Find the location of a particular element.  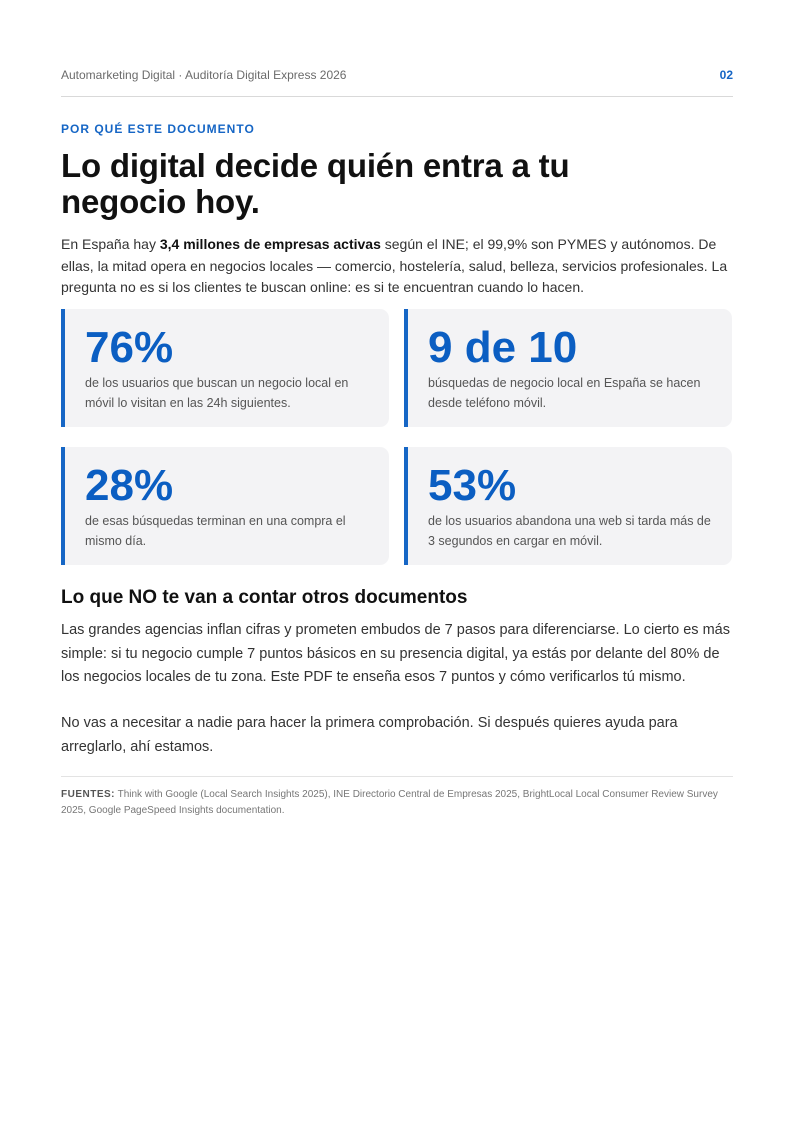

intro-text-before: En España hay is located at coordinates (110, 244).